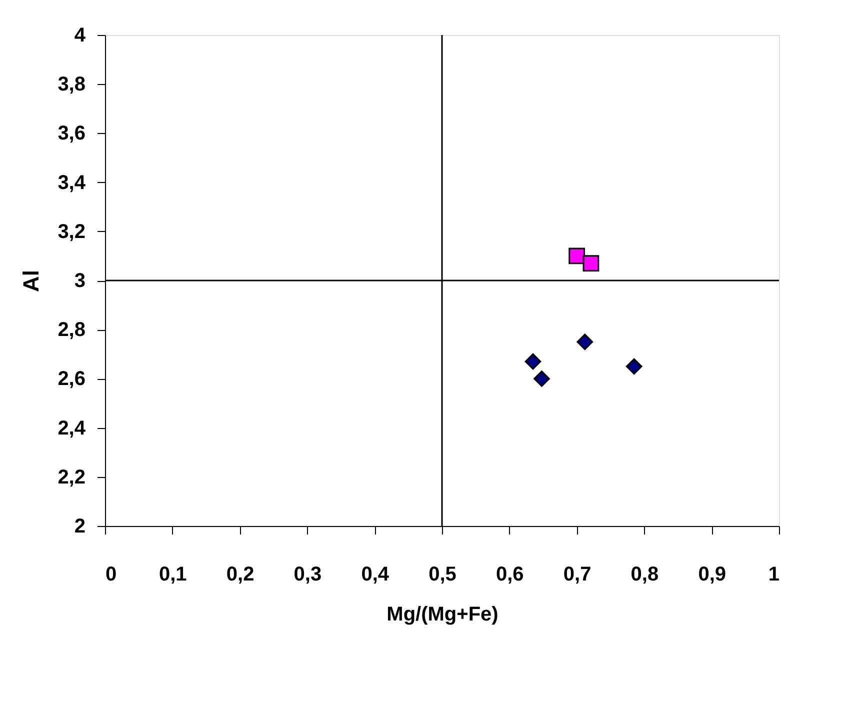 Image resolution: width=842 pixels, height=704 pixels. Describe the element at coordinates (510, 575) in the screenshot. I see `x-tick-label: 0,6` at that location.